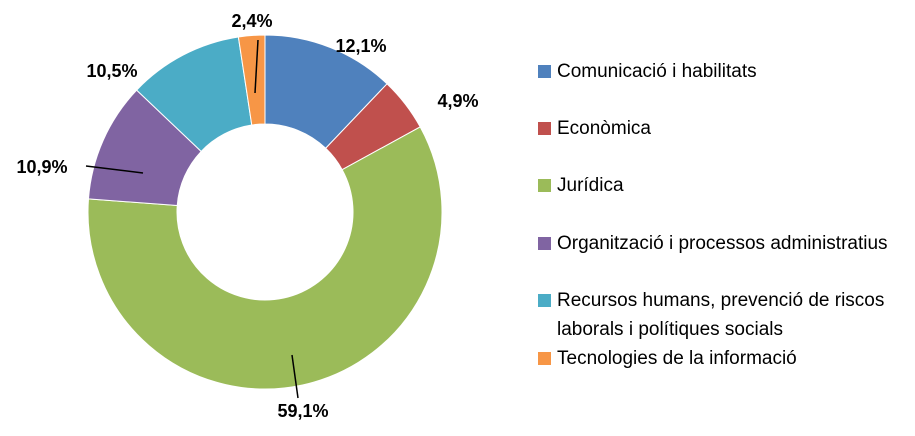 Image resolution: width=915 pixels, height=436 pixels. What do you see at coordinates (457, 101) in the screenshot?
I see `data-label: 4,9%` at bounding box center [457, 101].